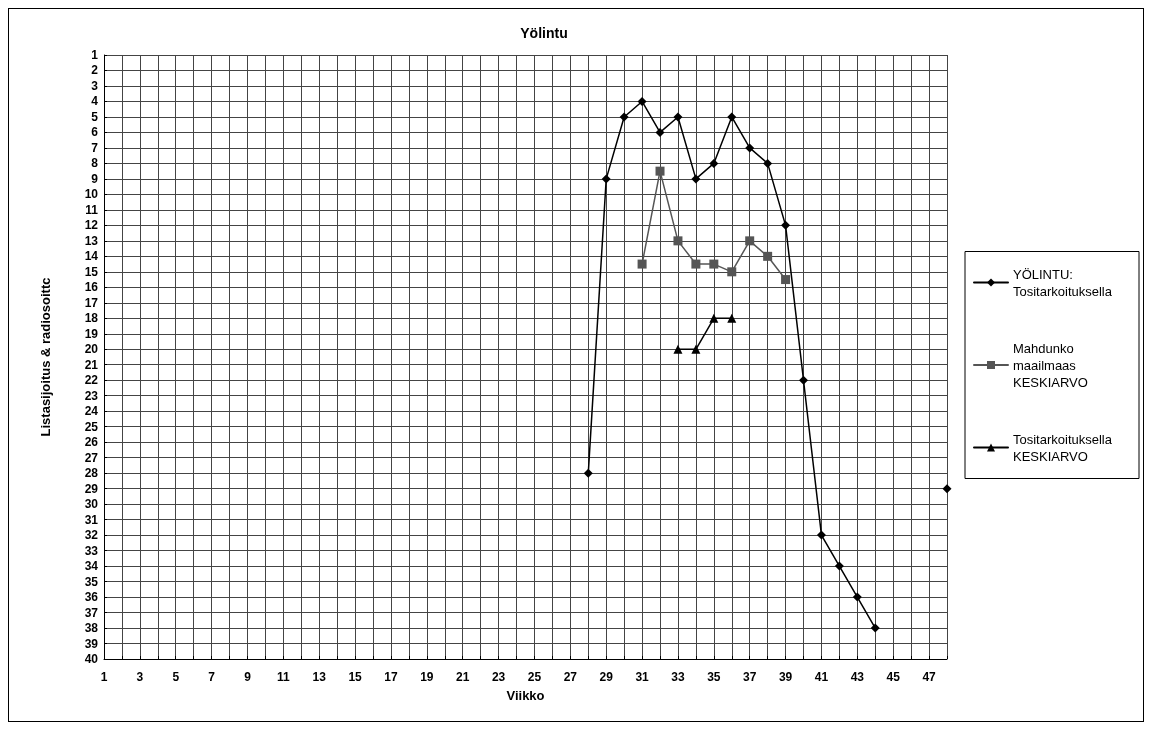 This screenshot has width=1154, height=732. Describe the element at coordinates (95, 101) in the screenshot. I see `y-tick-label: 4` at that location.